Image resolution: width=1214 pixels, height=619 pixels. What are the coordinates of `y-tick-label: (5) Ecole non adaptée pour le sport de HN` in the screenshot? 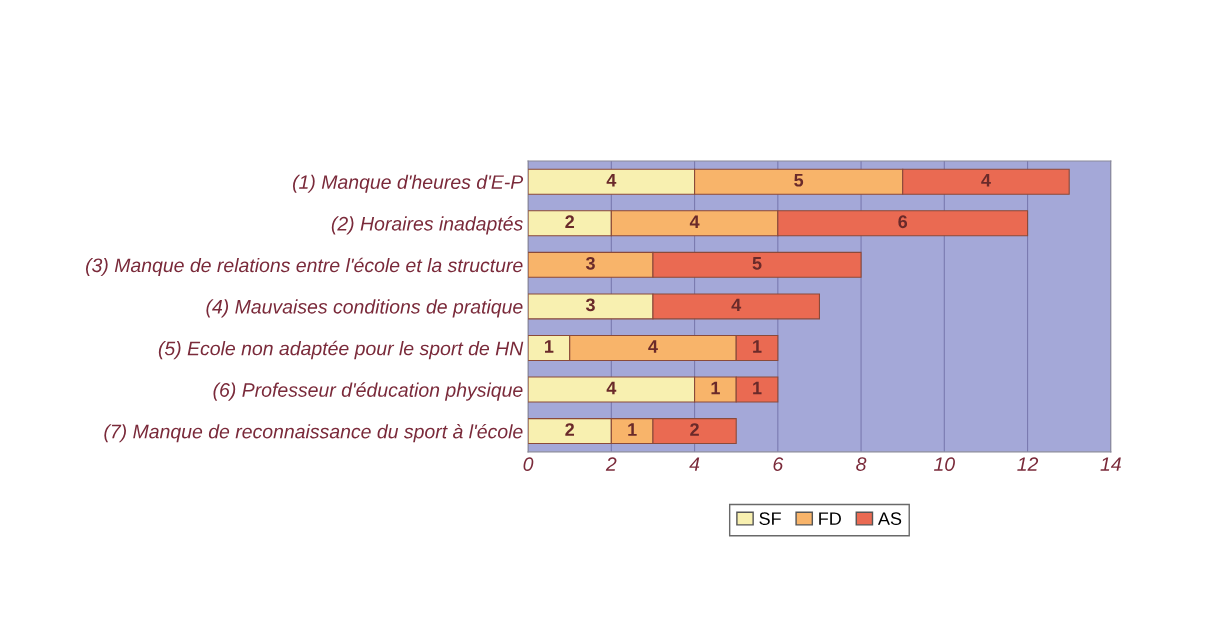 It's located at (341, 350).